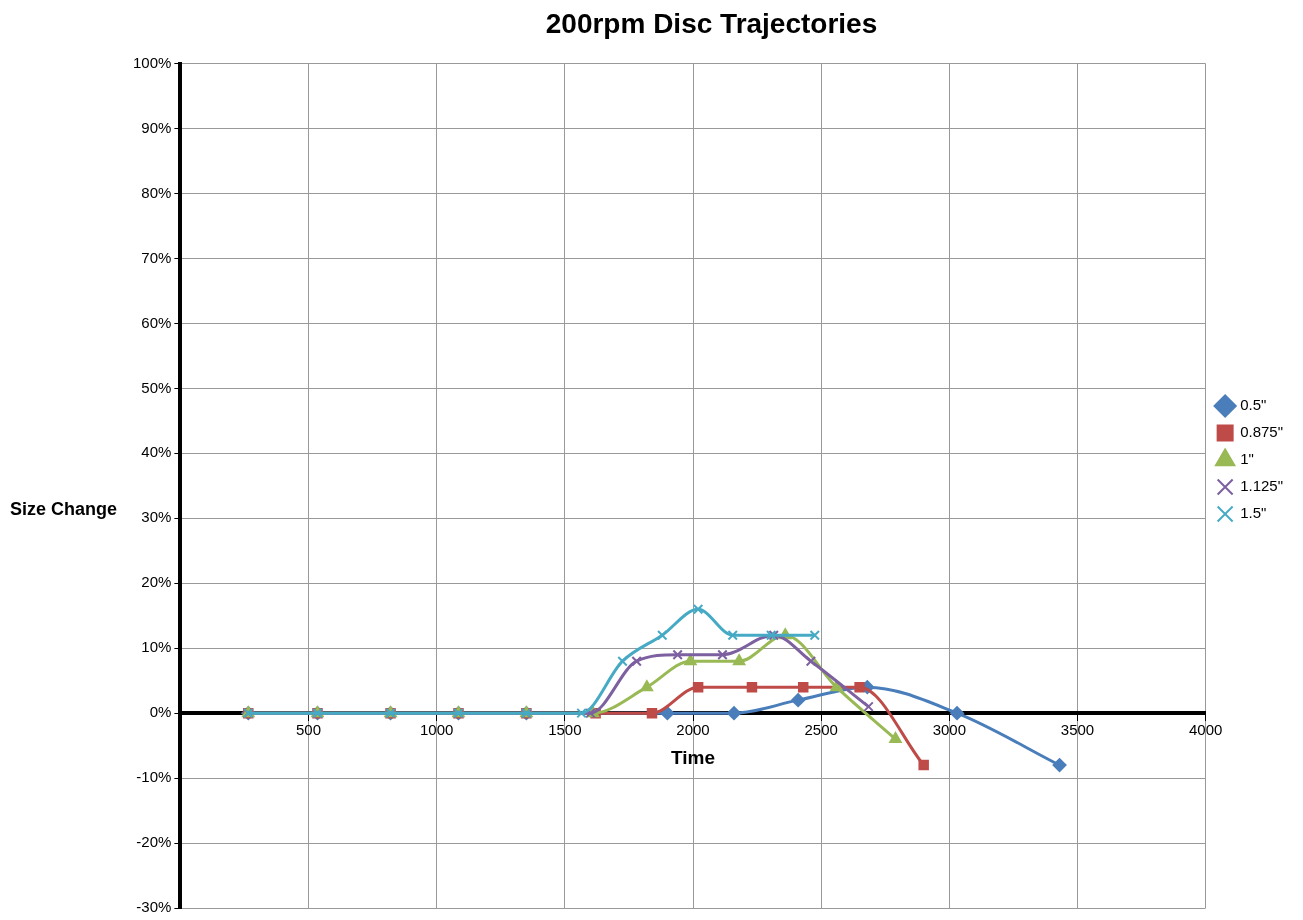 This screenshot has width=1303, height=920. I want to click on legend-label: 0.875", so click(1262, 432).